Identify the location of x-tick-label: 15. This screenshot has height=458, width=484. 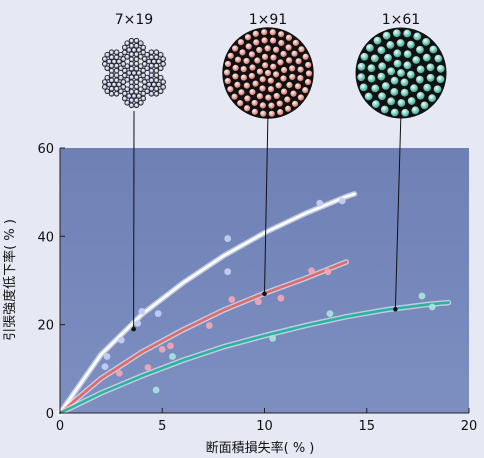
(366, 426).